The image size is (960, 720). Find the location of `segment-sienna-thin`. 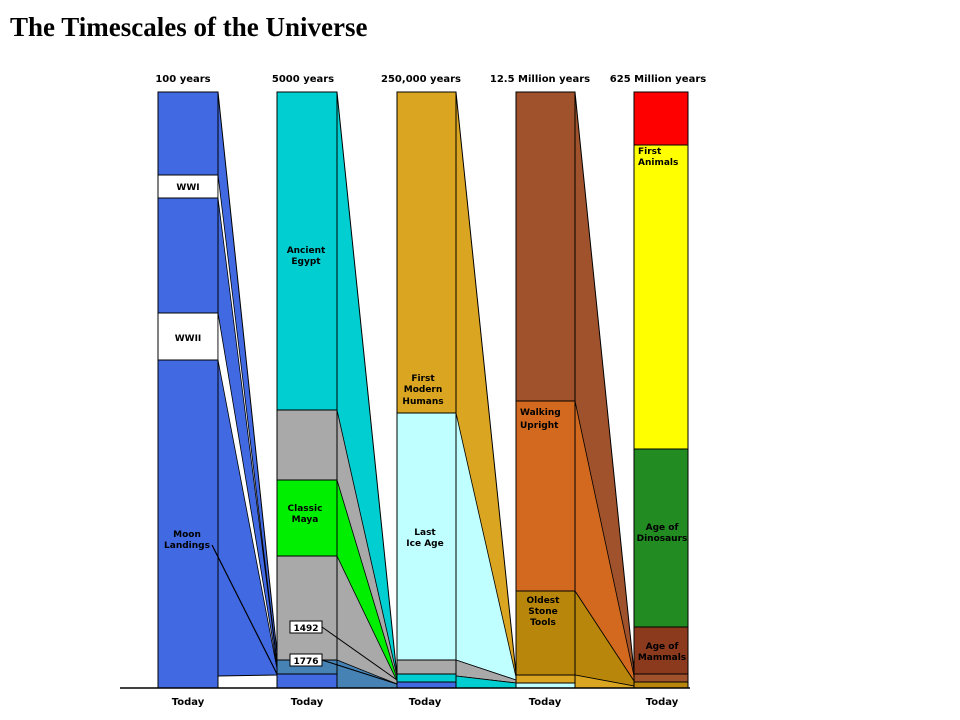

segment-sienna-thin is located at coordinates (661, 678).